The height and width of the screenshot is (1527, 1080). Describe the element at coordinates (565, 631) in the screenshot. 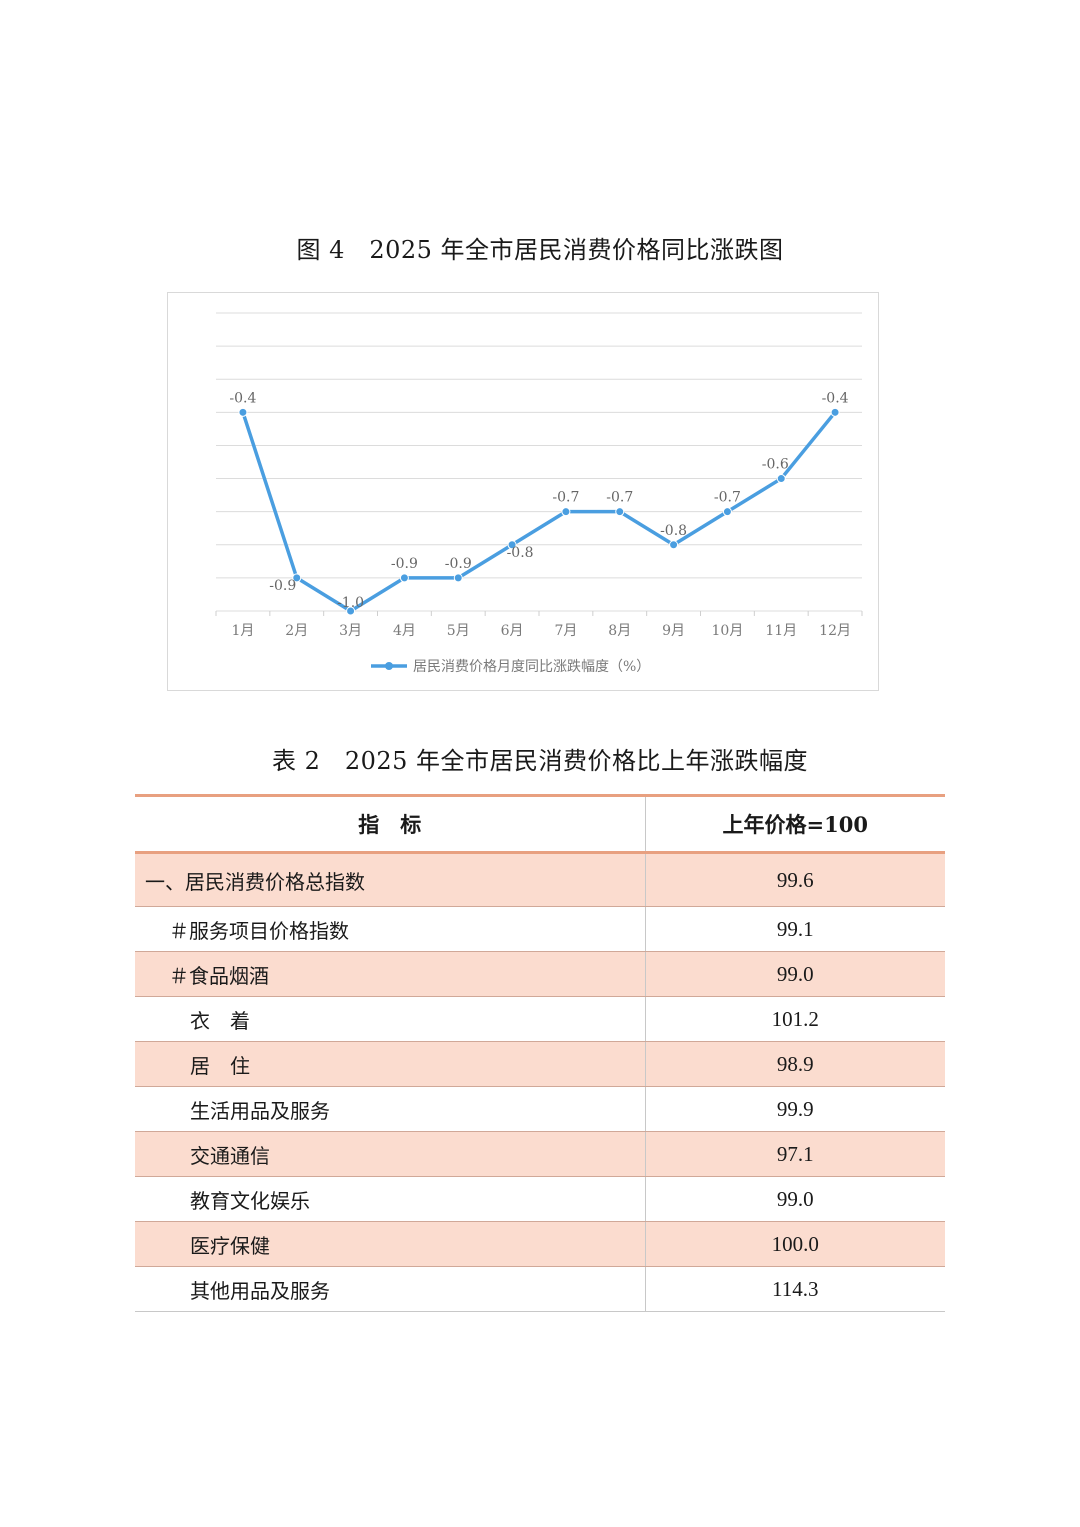

I see `x-tick-label: 7月` at that location.